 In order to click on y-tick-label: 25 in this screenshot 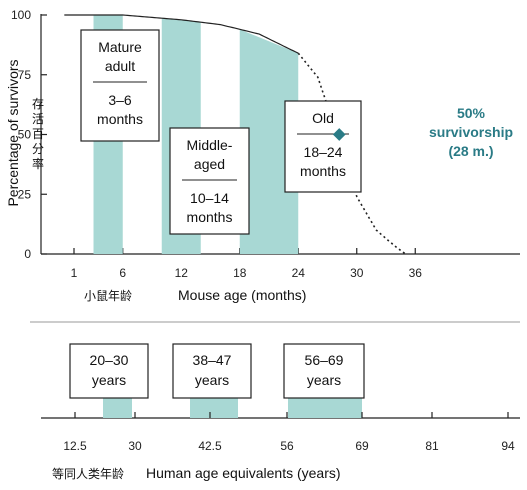, I will do `click(25, 194)`.